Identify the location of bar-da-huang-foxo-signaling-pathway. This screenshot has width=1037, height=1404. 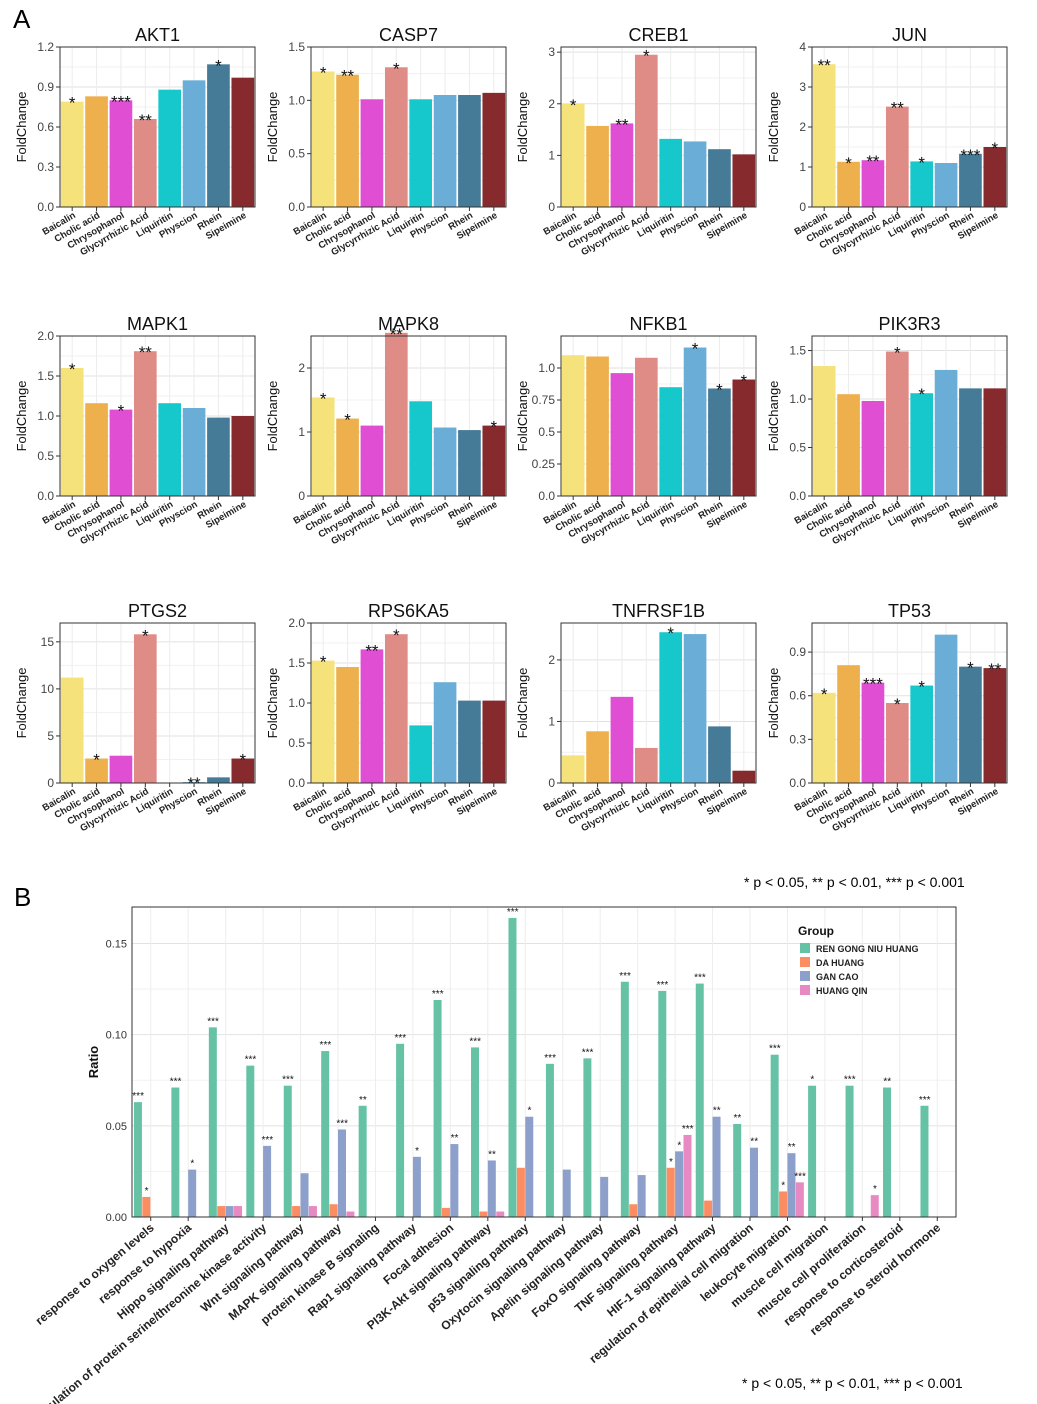
(633, 1210).